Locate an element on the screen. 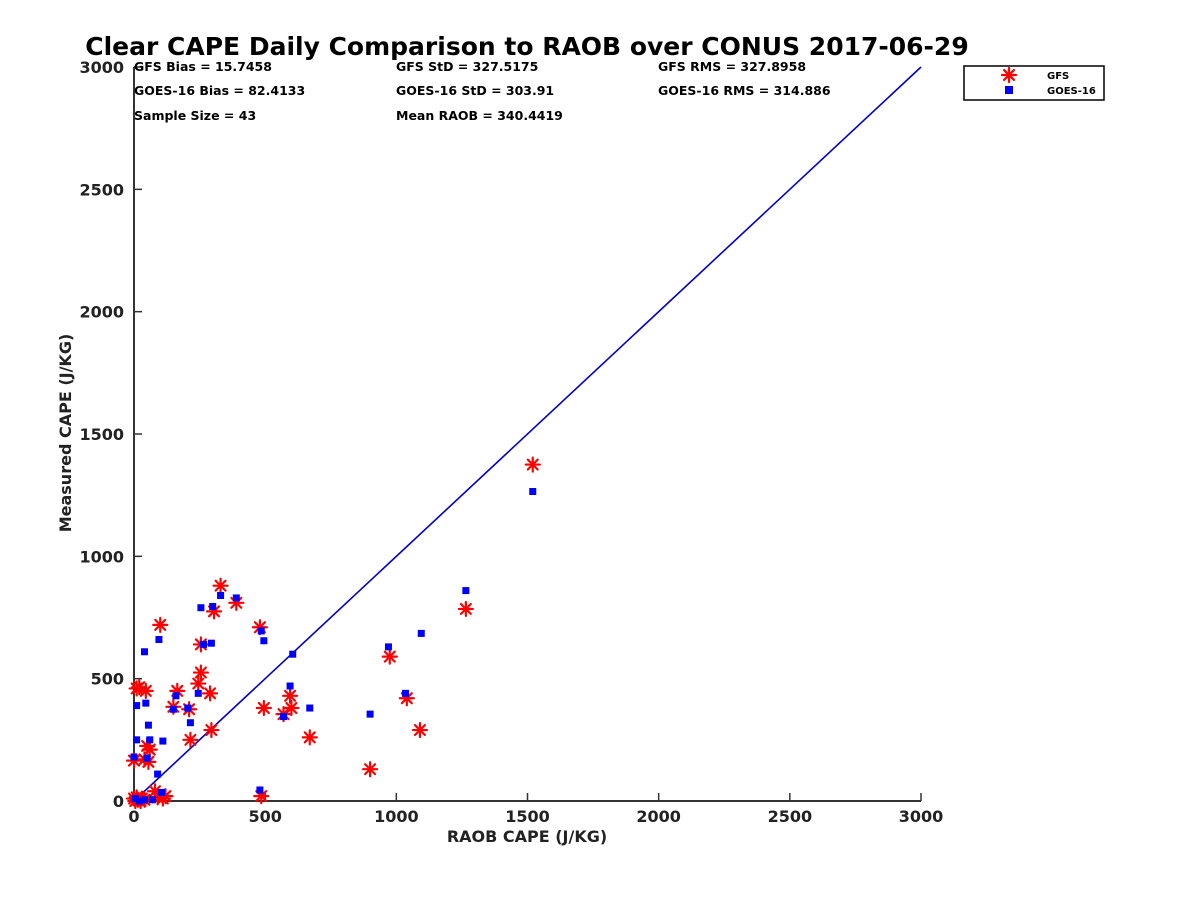 This screenshot has width=1200, height=900. legend: GFS GOES-16 is located at coordinates (1034, 83).